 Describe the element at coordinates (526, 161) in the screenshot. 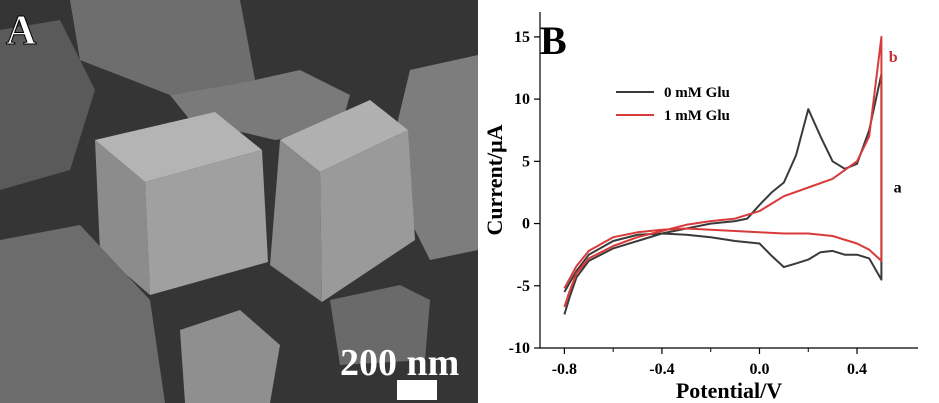

I see `y-tick-label: 5` at that location.